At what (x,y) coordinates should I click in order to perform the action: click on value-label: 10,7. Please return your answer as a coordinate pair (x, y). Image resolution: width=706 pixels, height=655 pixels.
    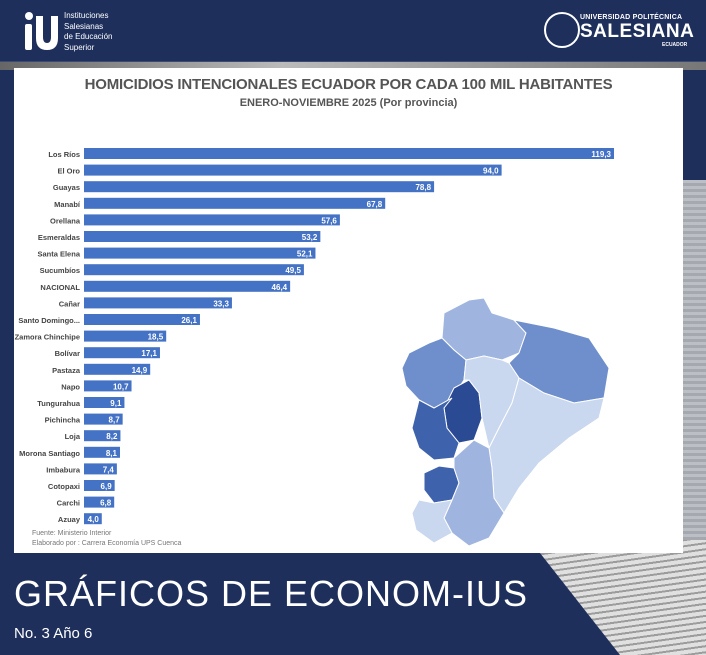
    Looking at the image, I should click on (121, 386).